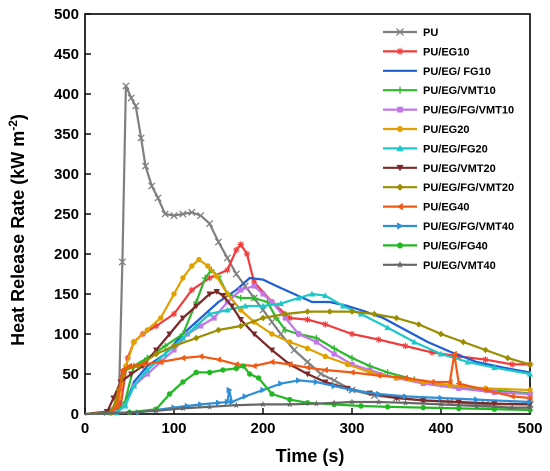  What do you see at coordinates (307, 397) in the screenshot?
I see `series-line` at bounding box center [307, 397].